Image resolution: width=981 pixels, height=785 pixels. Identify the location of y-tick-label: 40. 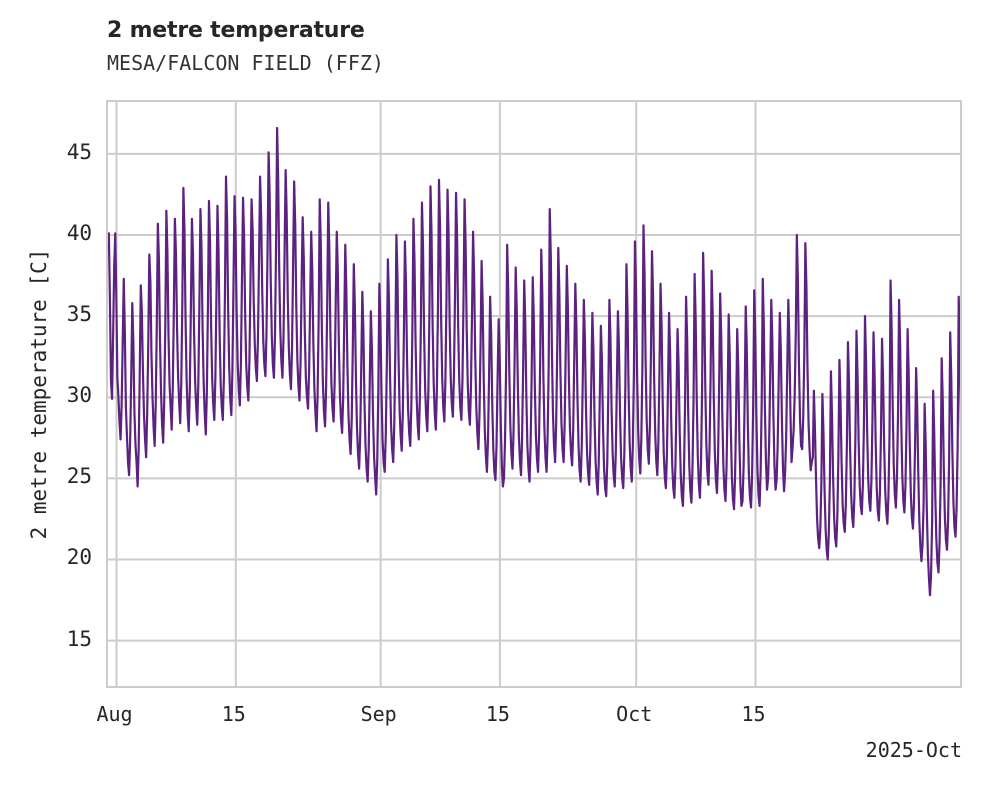
(79, 233).